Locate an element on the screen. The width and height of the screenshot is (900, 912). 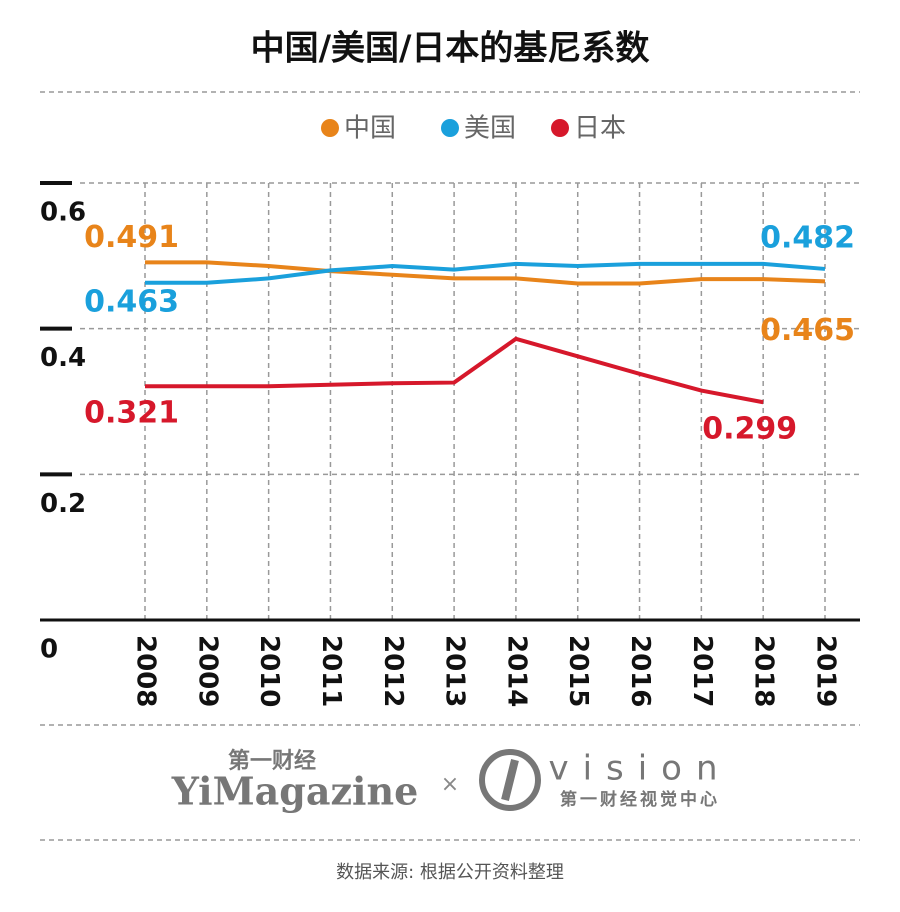
x-tick-label: 2014 is located at coordinates (516, 671).